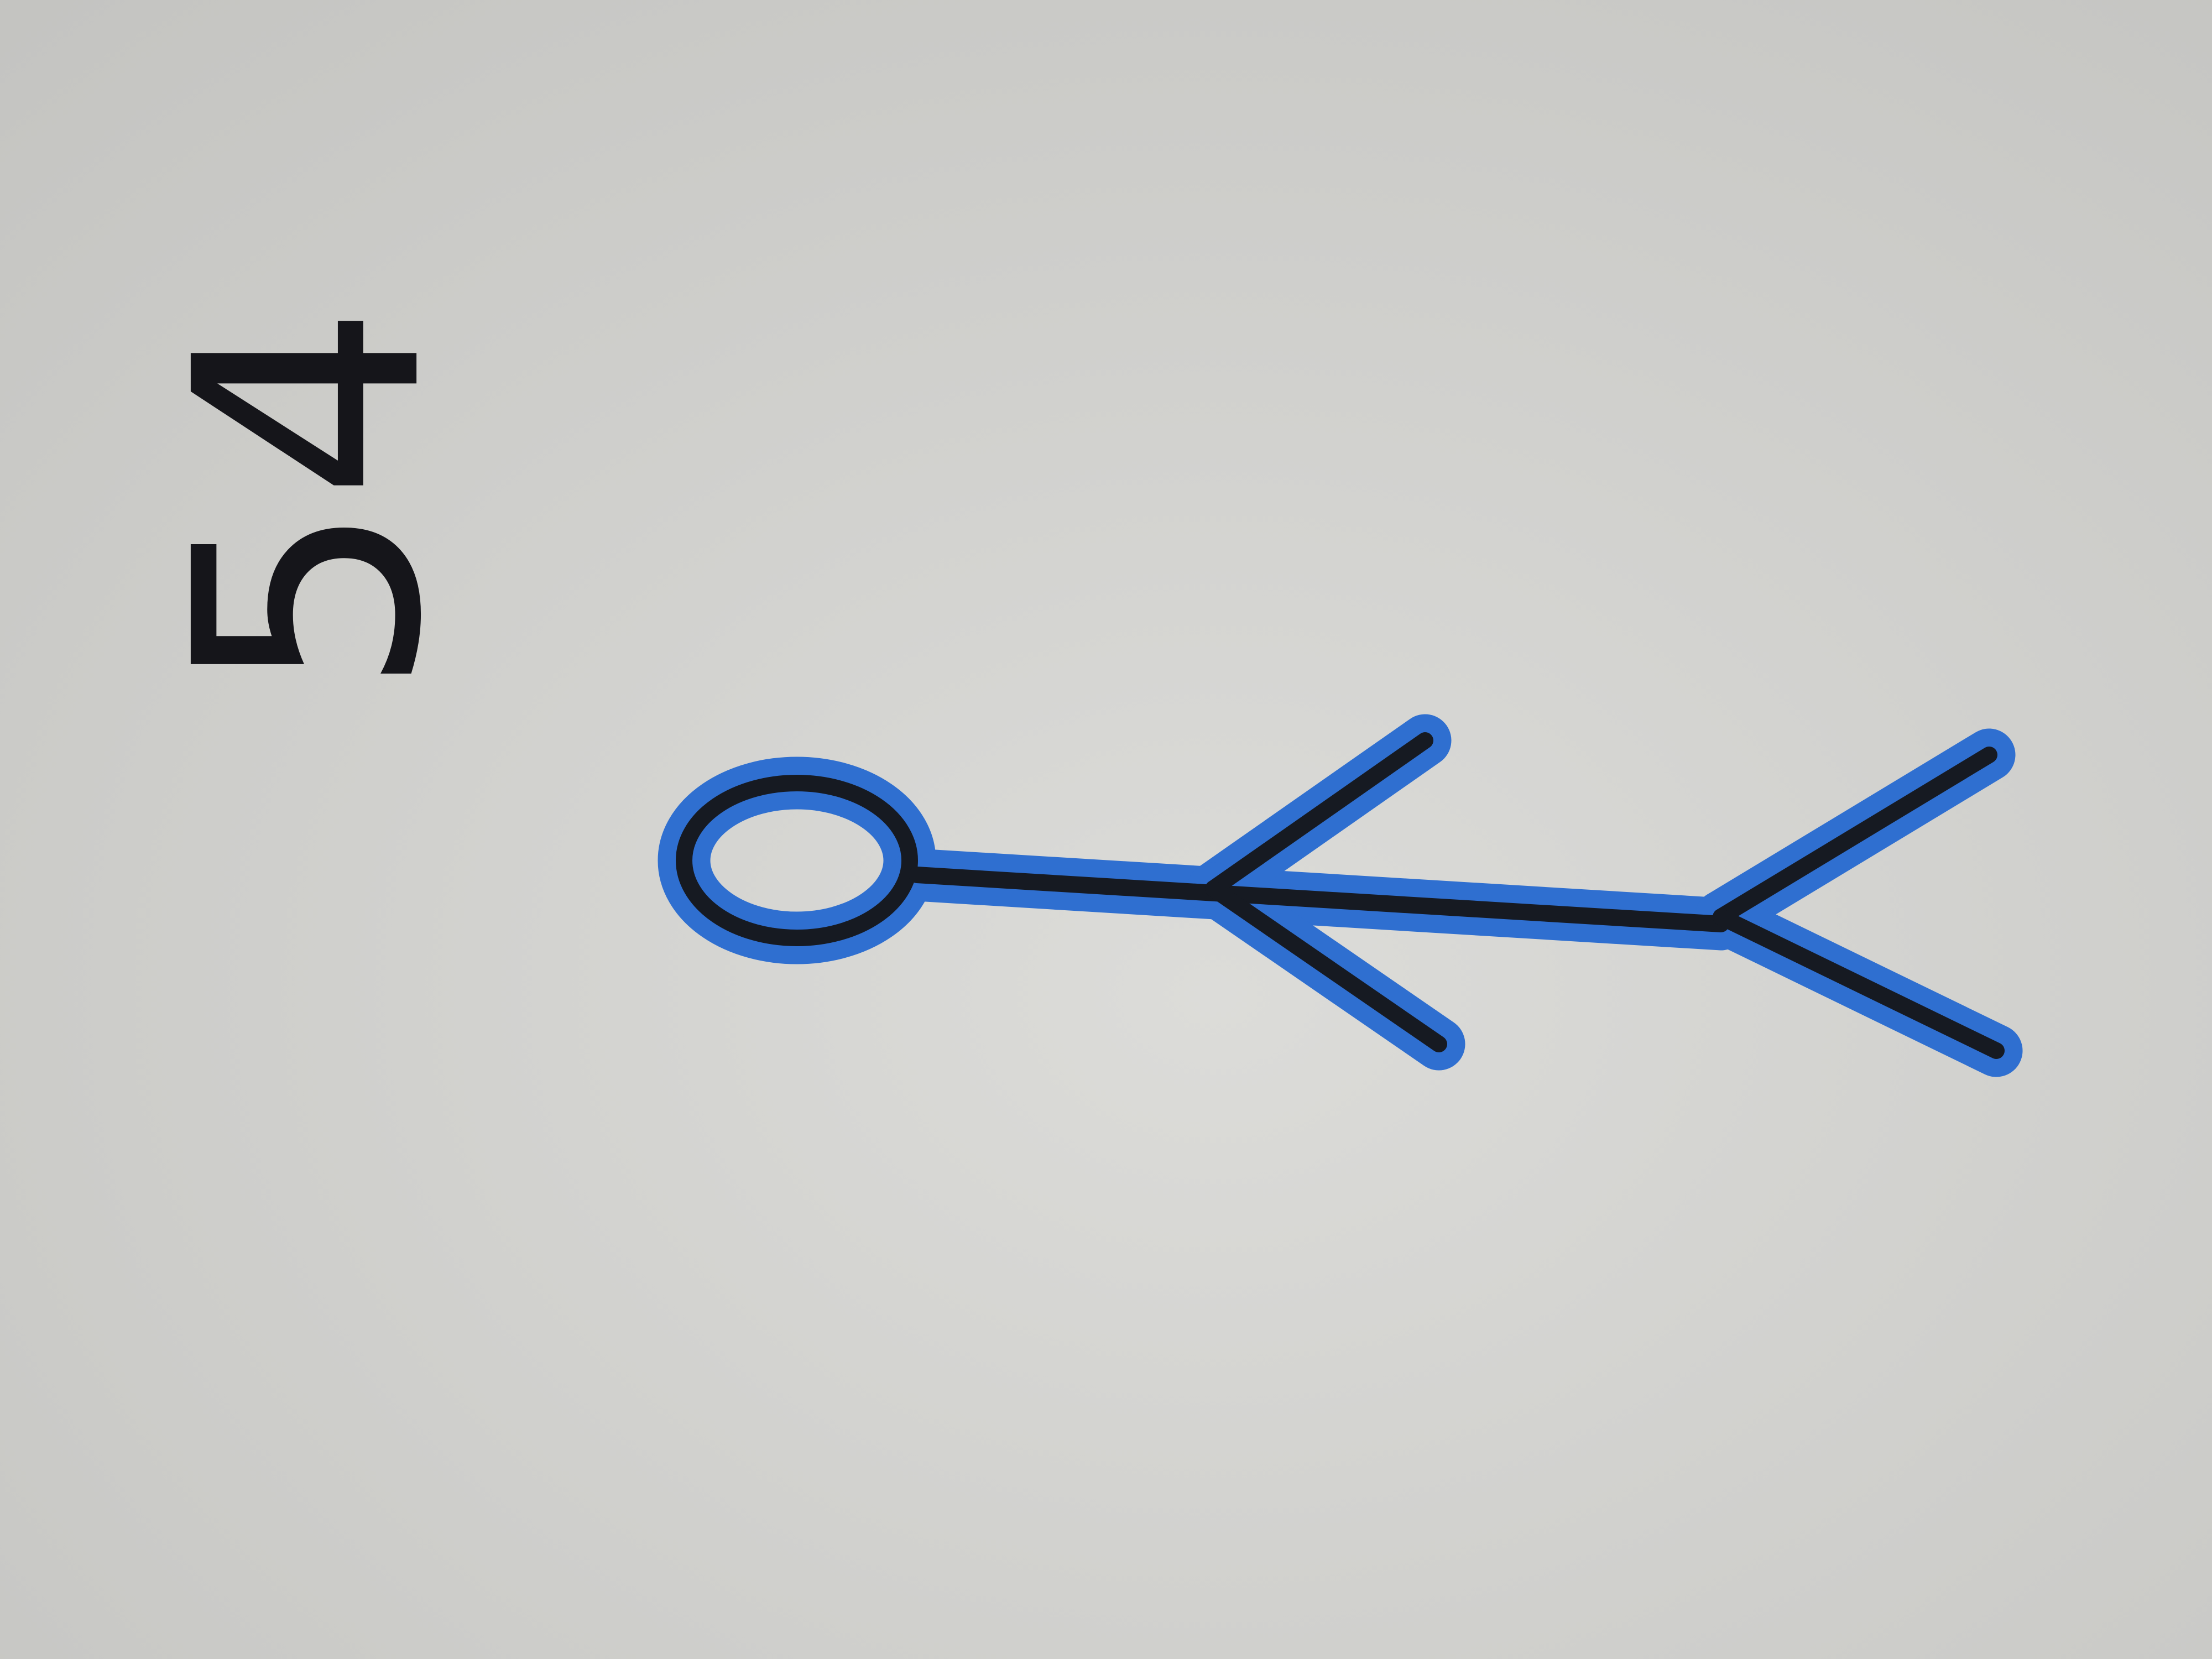 The width and height of the screenshot is (2212, 1659). I want to click on black-ink, so click(1340, 896).